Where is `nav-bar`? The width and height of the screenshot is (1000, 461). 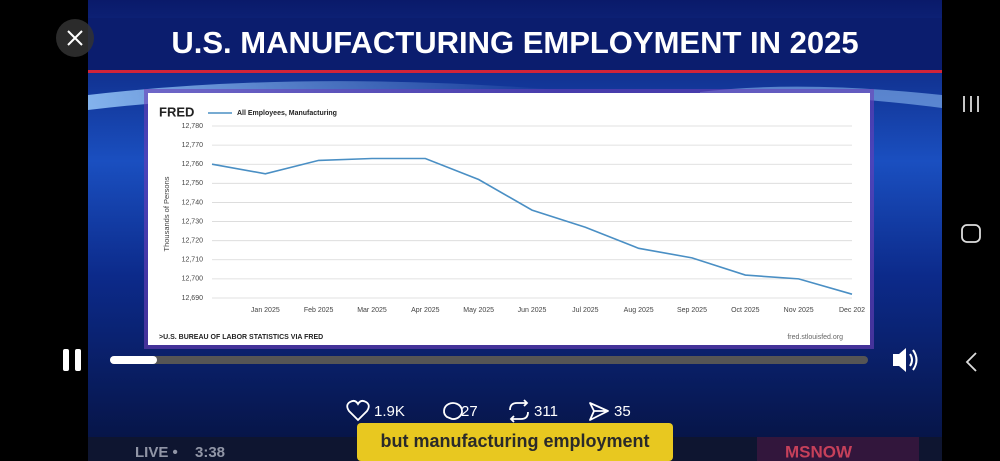 nav-bar is located at coordinates (971, 230).